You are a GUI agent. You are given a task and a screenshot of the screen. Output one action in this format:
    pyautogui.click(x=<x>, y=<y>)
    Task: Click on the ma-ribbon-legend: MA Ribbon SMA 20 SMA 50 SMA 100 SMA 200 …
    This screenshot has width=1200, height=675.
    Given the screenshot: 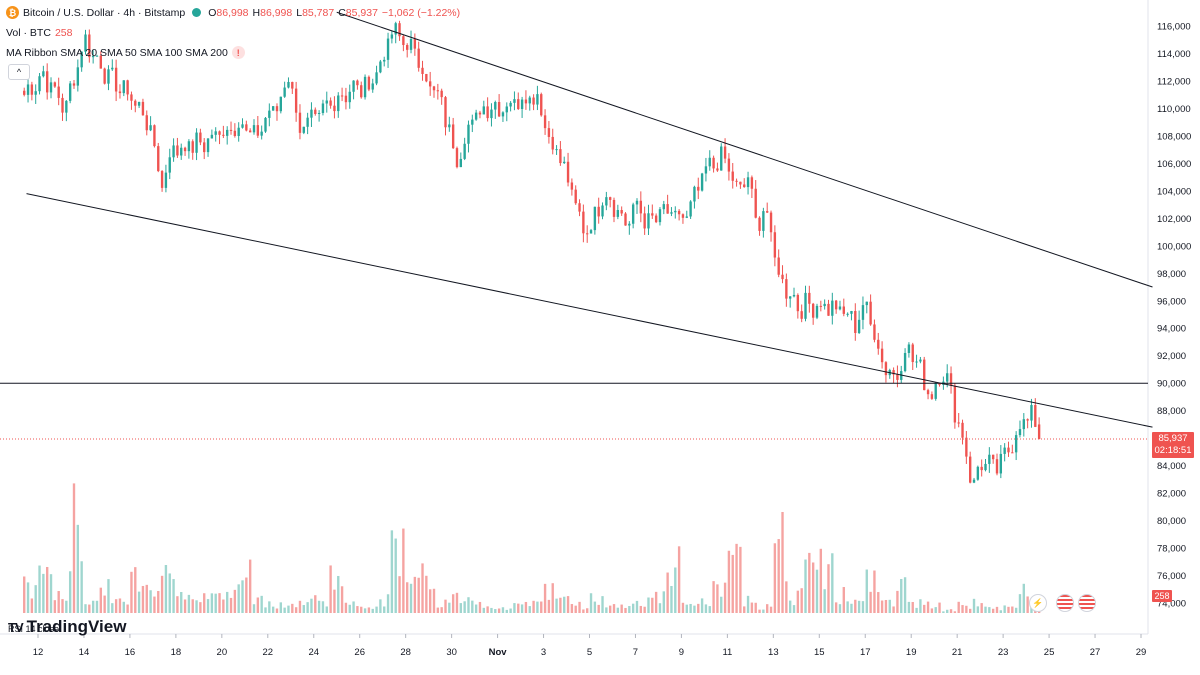 What is the action you would take?
    pyautogui.click(x=125, y=52)
    